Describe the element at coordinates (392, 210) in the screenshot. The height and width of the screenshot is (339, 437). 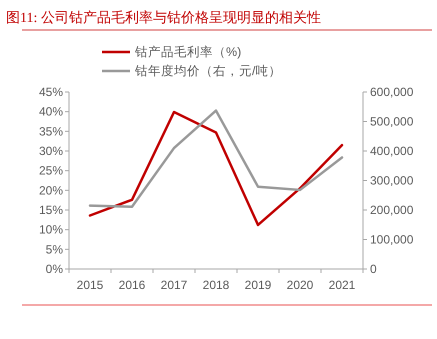
I see `y2-tick-label: 200,000` at that location.